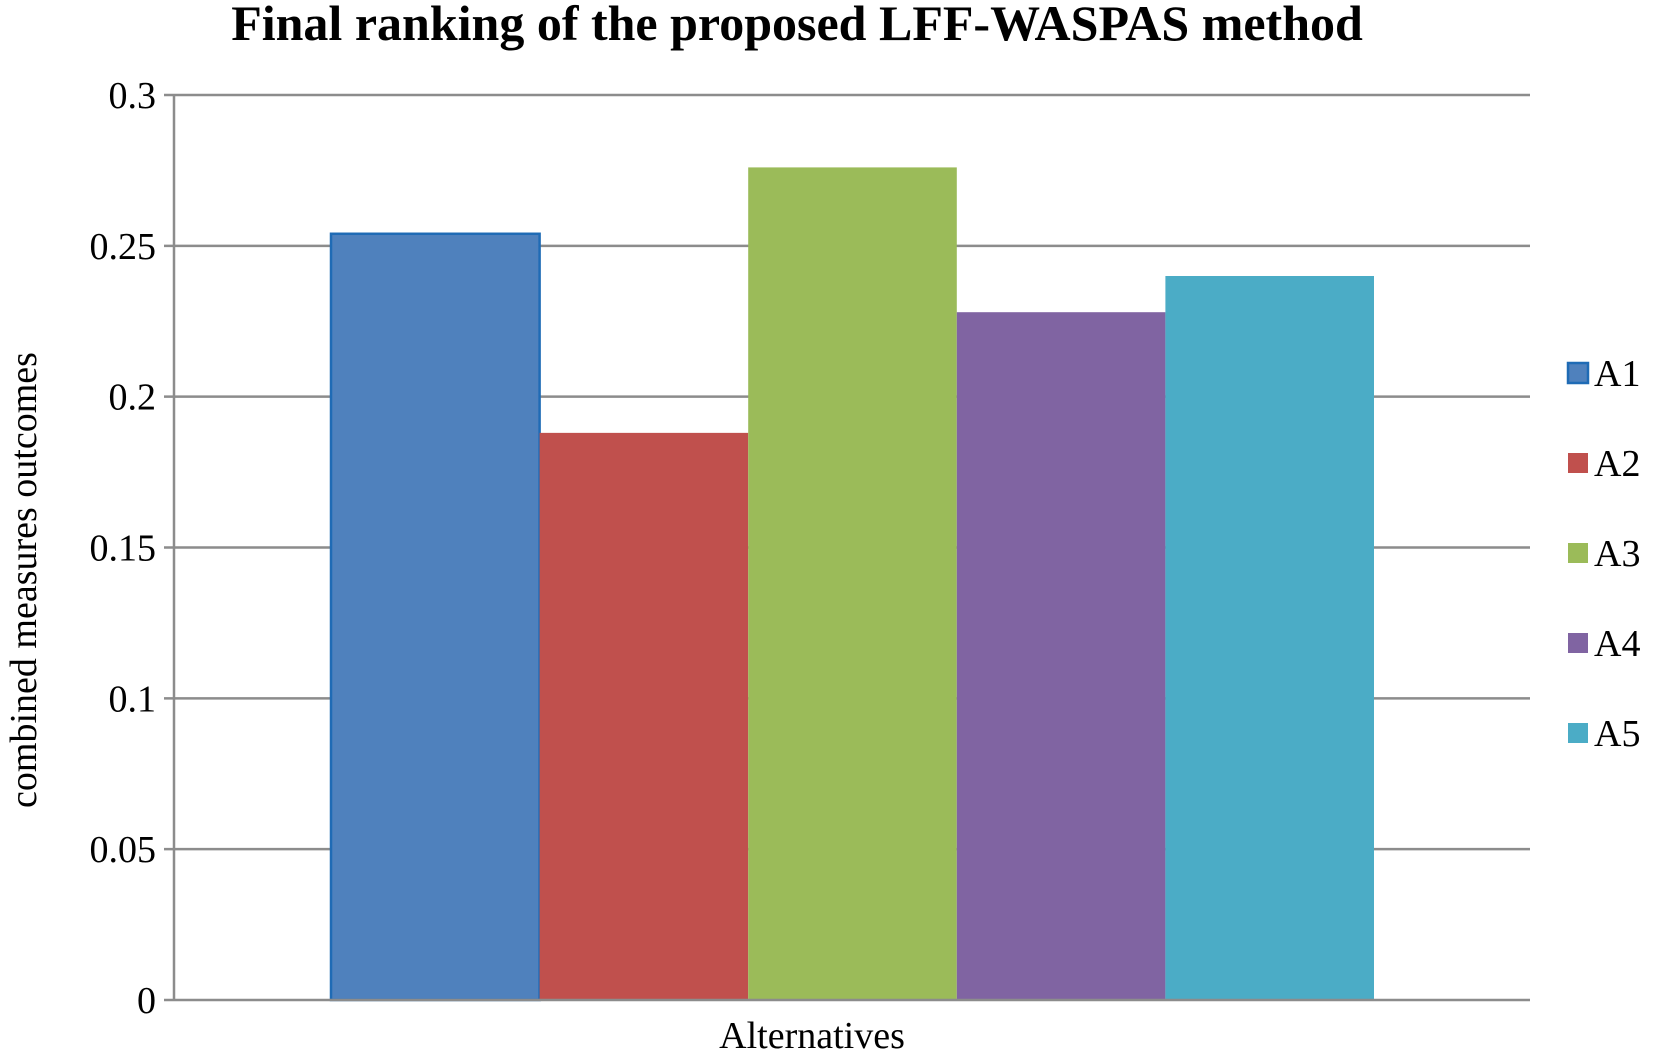  I want to click on legend-swatch-a3, so click(1578, 553).